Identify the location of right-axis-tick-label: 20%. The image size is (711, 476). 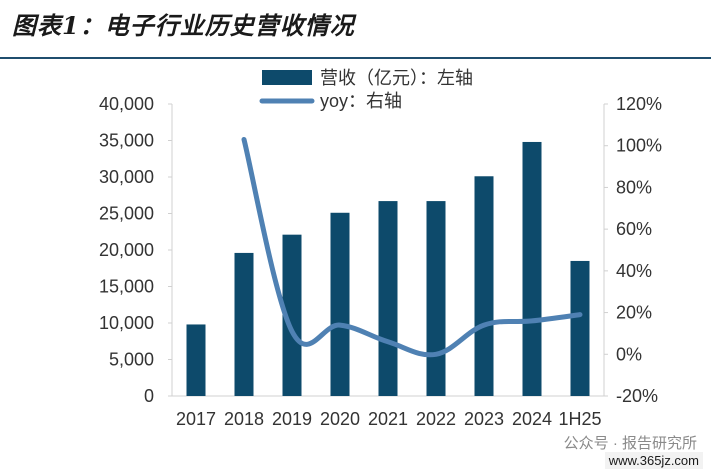
(634, 313).